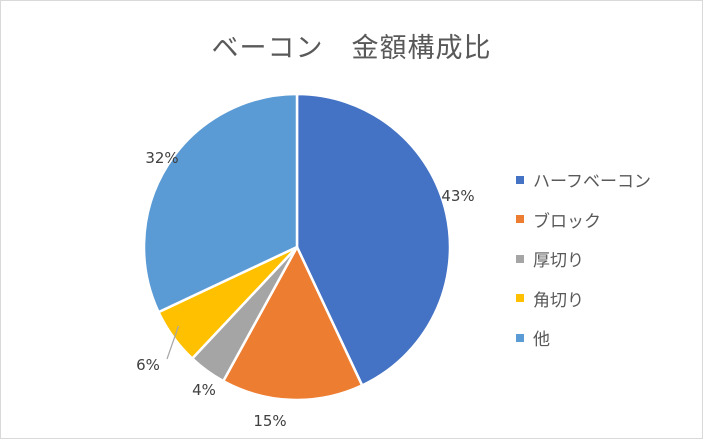 Image resolution: width=703 pixels, height=439 pixels. What do you see at coordinates (351, 48) in the screenshot?
I see `chart-title: ベーコン 金額構成比` at bounding box center [351, 48].